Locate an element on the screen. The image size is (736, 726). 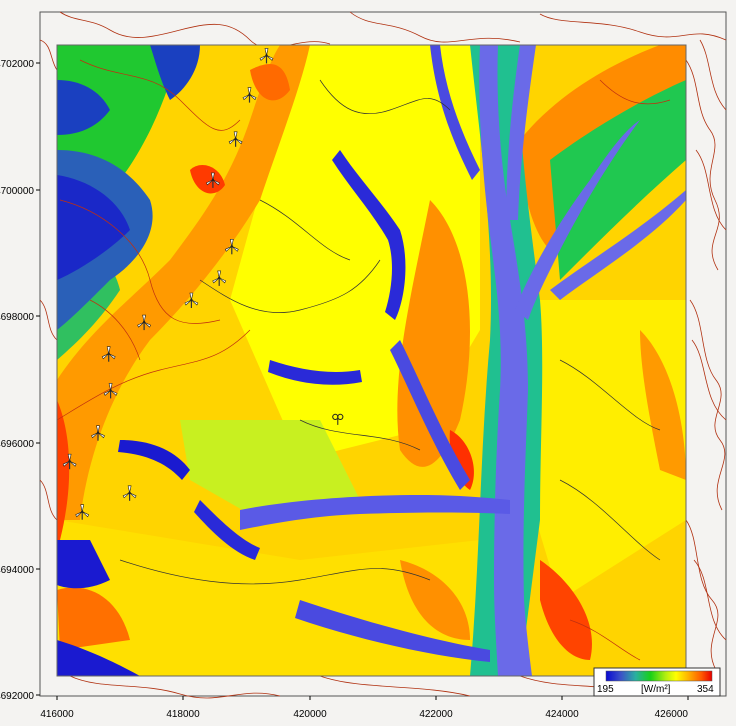
y-tick-label: 4702000 is located at coordinates (17, 64).